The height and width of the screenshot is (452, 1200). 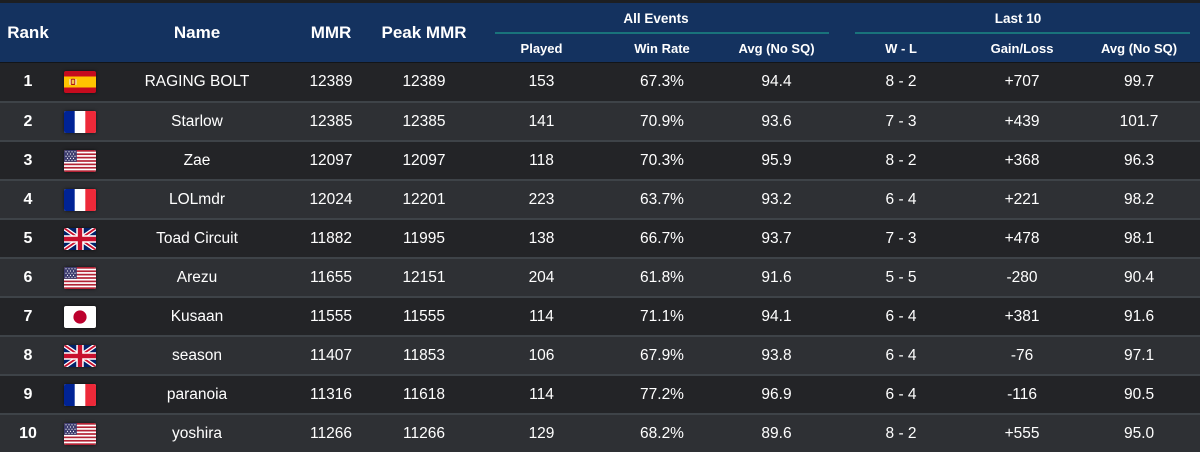 What do you see at coordinates (28, 315) in the screenshot?
I see `rank-cell: 7` at bounding box center [28, 315].